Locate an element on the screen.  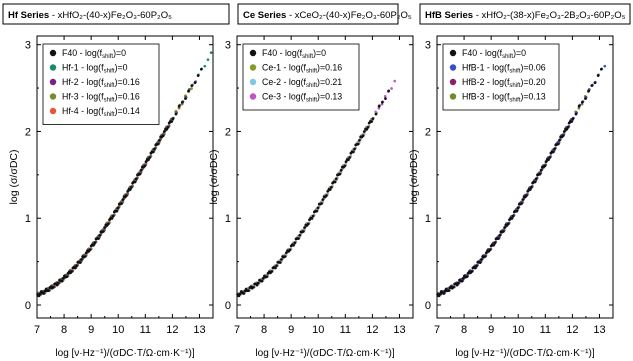
legend-label: Ce-3 - log(fshift)=0.13 is located at coordinates (302, 98).